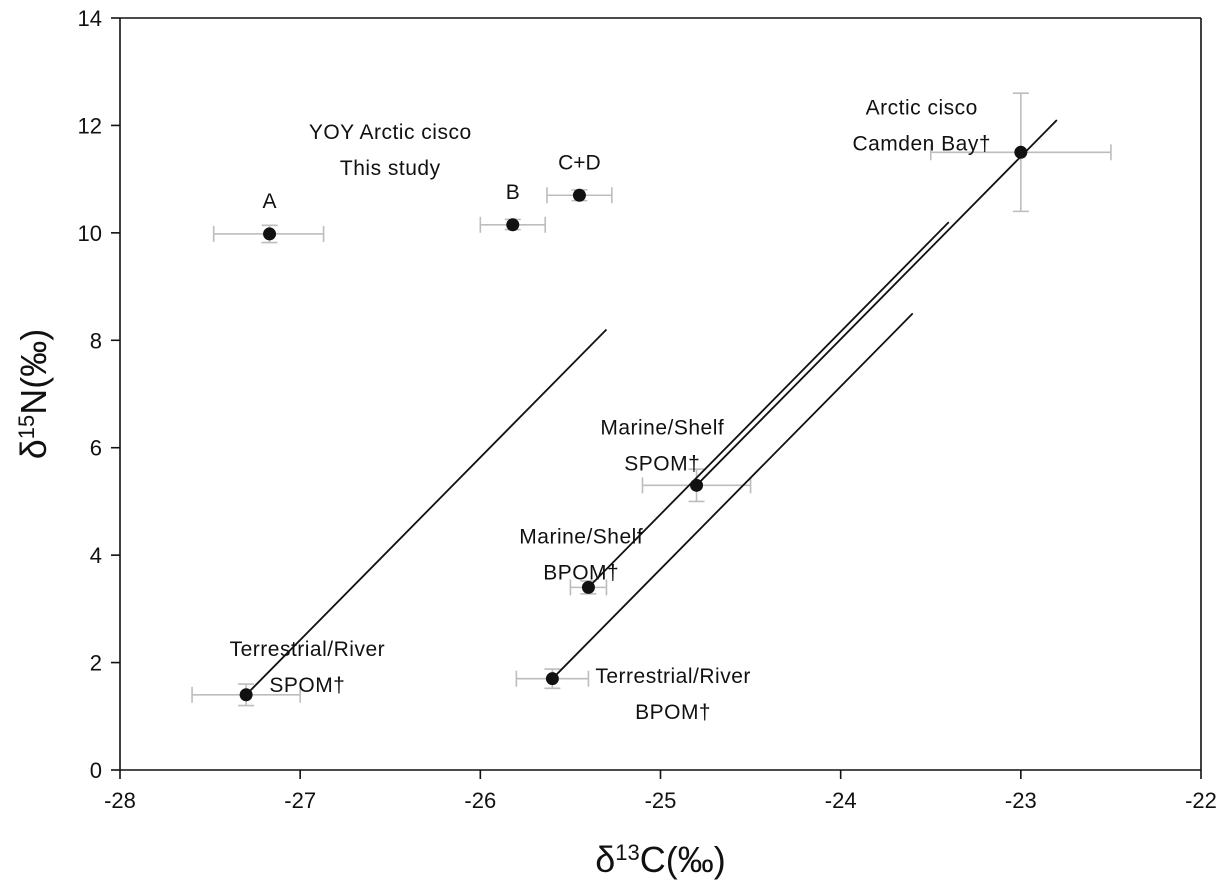 Image resolution: width=1228 pixels, height=885 pixels. What do you see at coordinates (270, 234) in the screenshot?
I see `data-point-A` at bounding box center [270, 234].